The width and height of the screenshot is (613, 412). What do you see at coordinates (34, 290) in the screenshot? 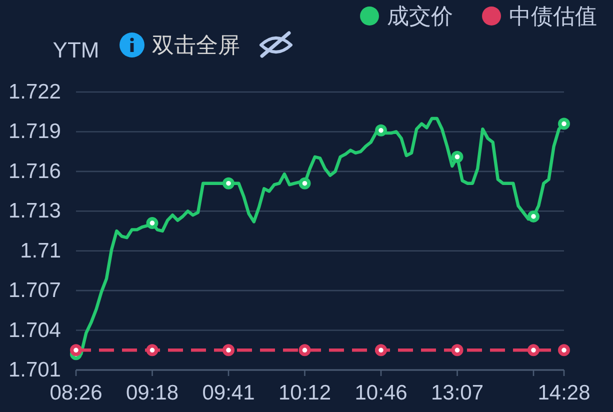
I see `y-tick-label: 1.707` at bounding box center [34, 290].